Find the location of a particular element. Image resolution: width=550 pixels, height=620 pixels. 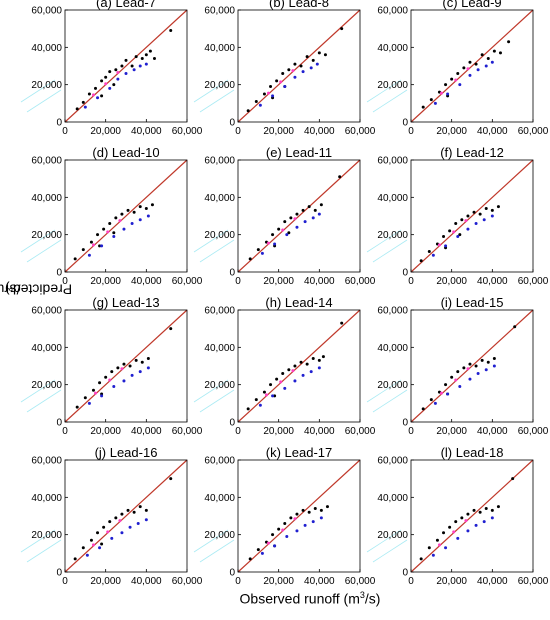

x-axis-label-tail: /s) is located at coordinates (372, 598).